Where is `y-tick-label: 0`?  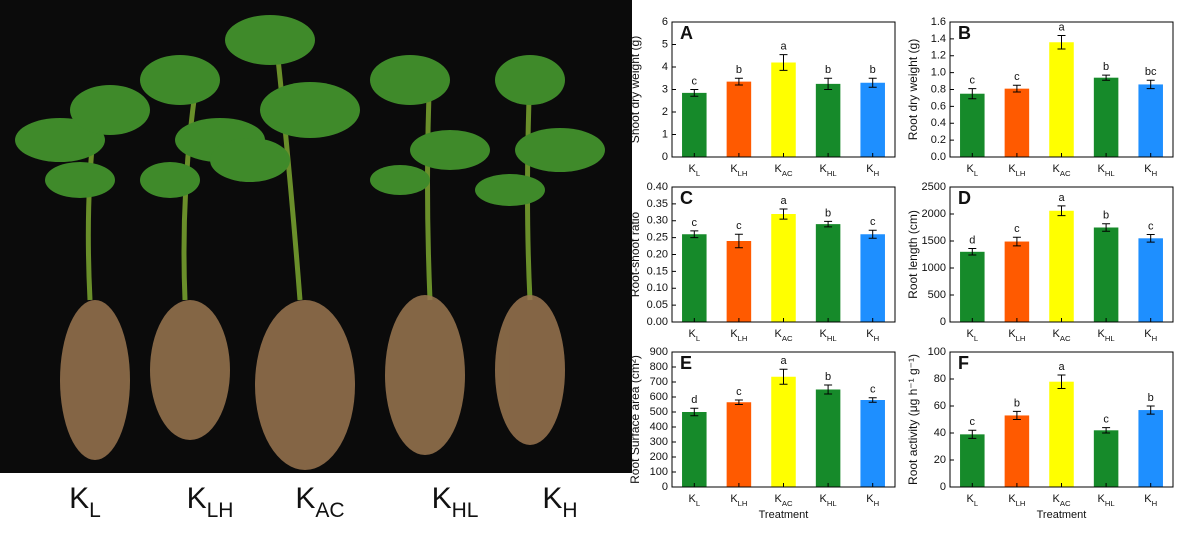
y-tick-label: 0 is located at coordinates (665, 487).